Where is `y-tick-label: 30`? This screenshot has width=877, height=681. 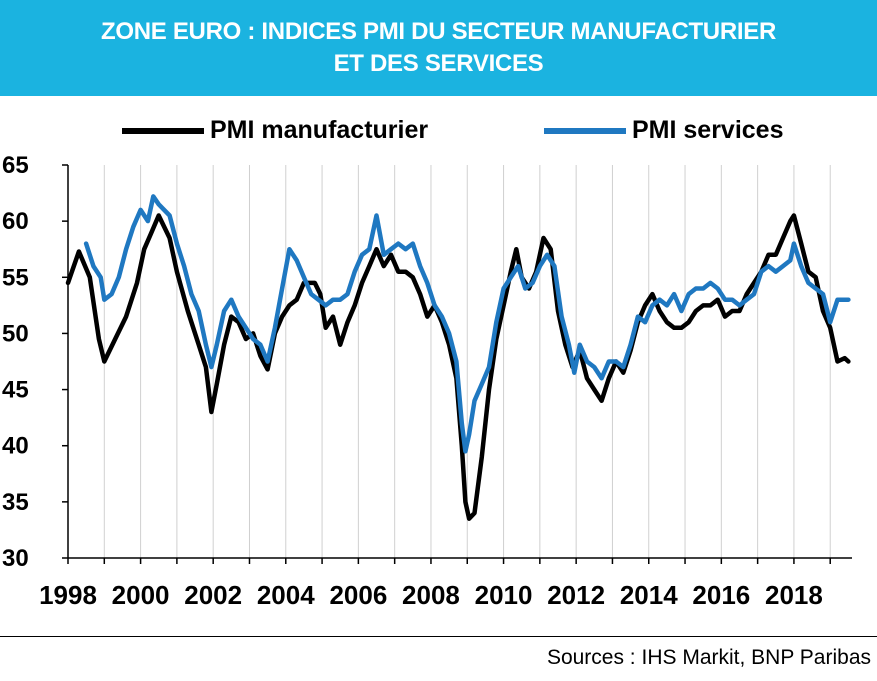
y-tick-label: 30 is located at coordinates (15, 558).